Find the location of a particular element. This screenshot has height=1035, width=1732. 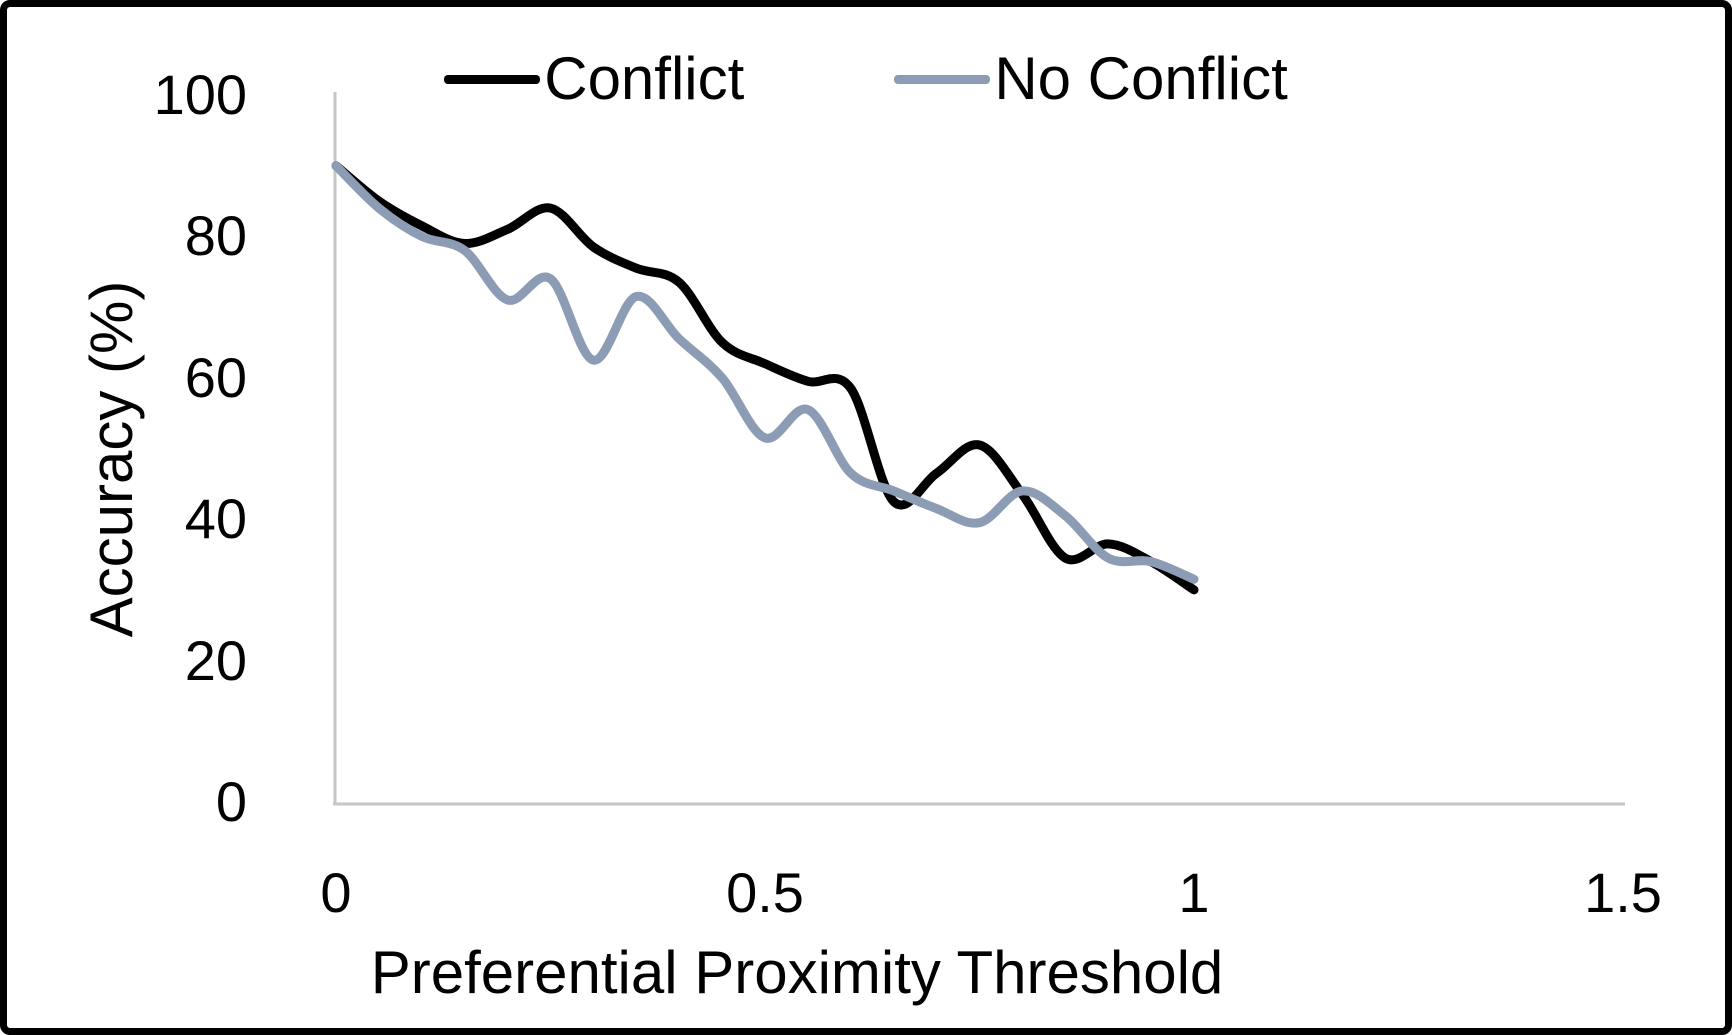

y-tick-label: 60 is located at coordinates (215, 377).